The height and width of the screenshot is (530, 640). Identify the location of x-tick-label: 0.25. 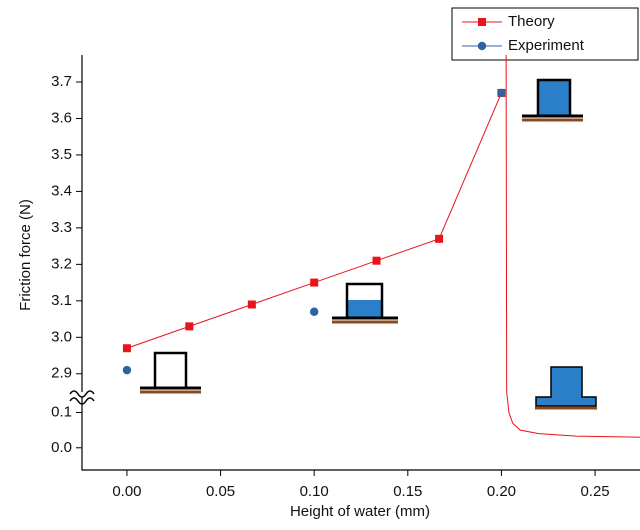
(594, 491).